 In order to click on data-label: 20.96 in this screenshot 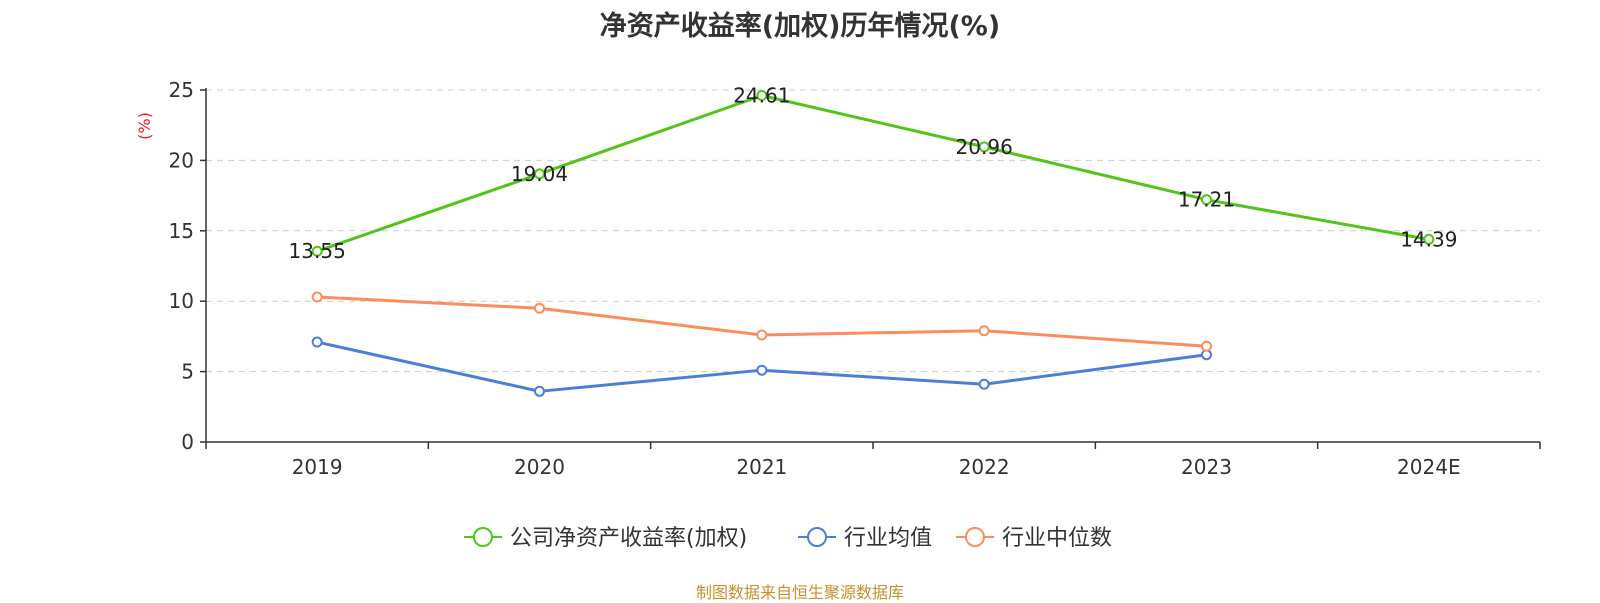, I will do `click(984, 147)`.